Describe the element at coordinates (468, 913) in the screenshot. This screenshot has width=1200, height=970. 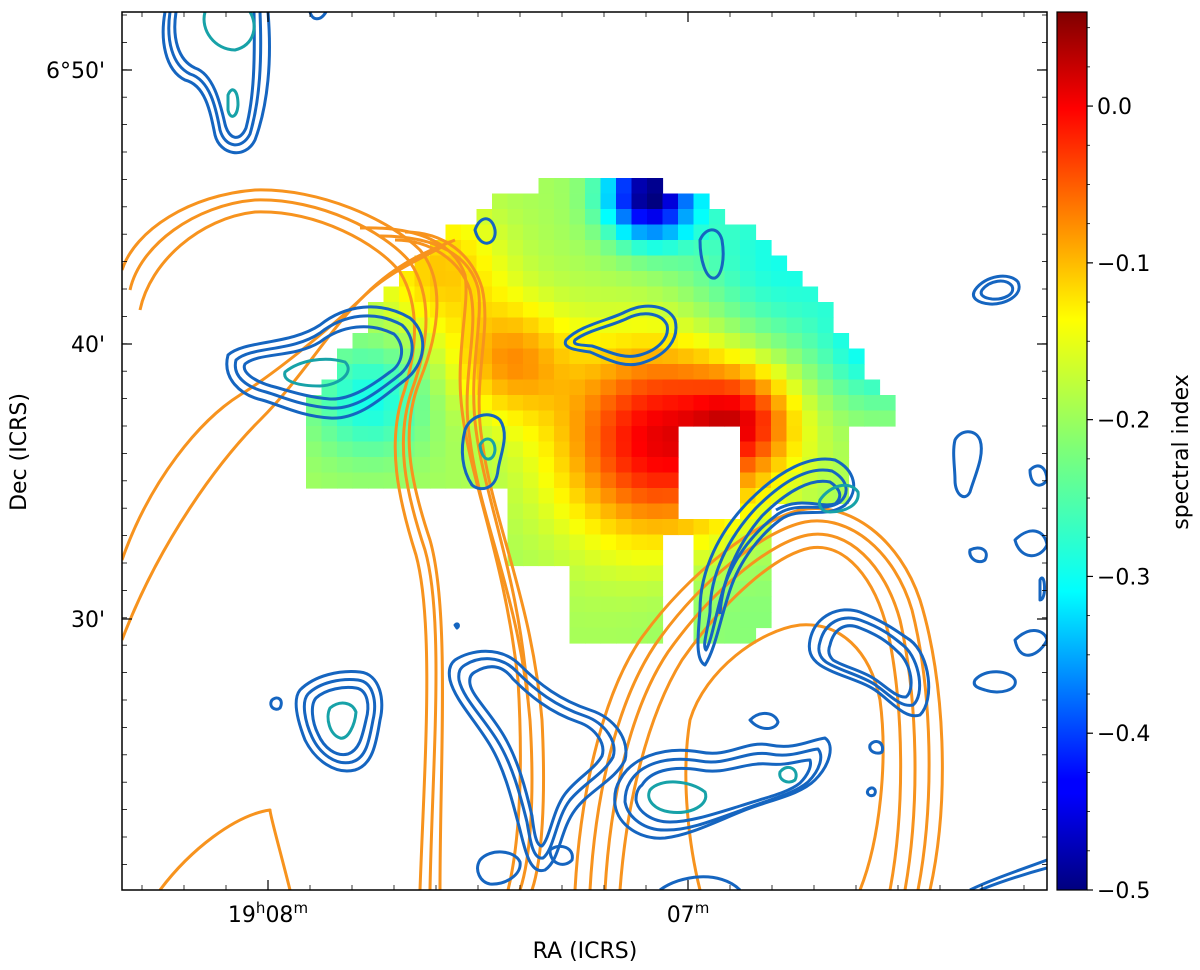
I see `x-tick-labels: 19h08m 07m` at that location.